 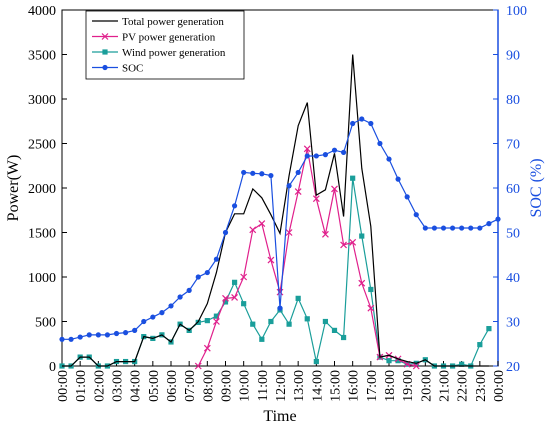 What do you see at coordinates (47, 189) in the screenshot?
I see `left-axis-ticks: 0 500 1000 1500 2000 2500 3000 3500 4000` at bounding box center [47, 189].